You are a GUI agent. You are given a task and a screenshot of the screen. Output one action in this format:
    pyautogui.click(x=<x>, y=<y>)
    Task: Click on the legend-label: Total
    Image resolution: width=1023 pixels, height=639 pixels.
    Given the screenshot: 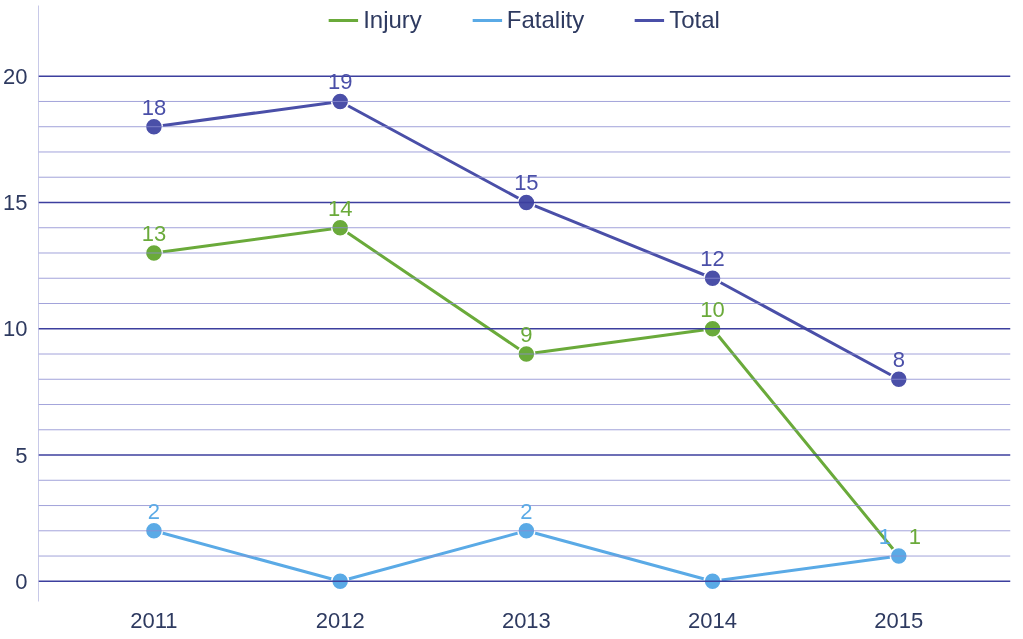 What is the action you would take?
    pyautogui.click(x=694, y=20)
    